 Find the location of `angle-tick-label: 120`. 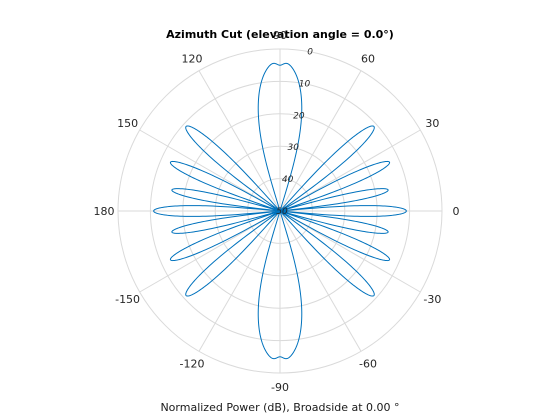

angle-tick-label: 120 is located at coordinates (192, 59).